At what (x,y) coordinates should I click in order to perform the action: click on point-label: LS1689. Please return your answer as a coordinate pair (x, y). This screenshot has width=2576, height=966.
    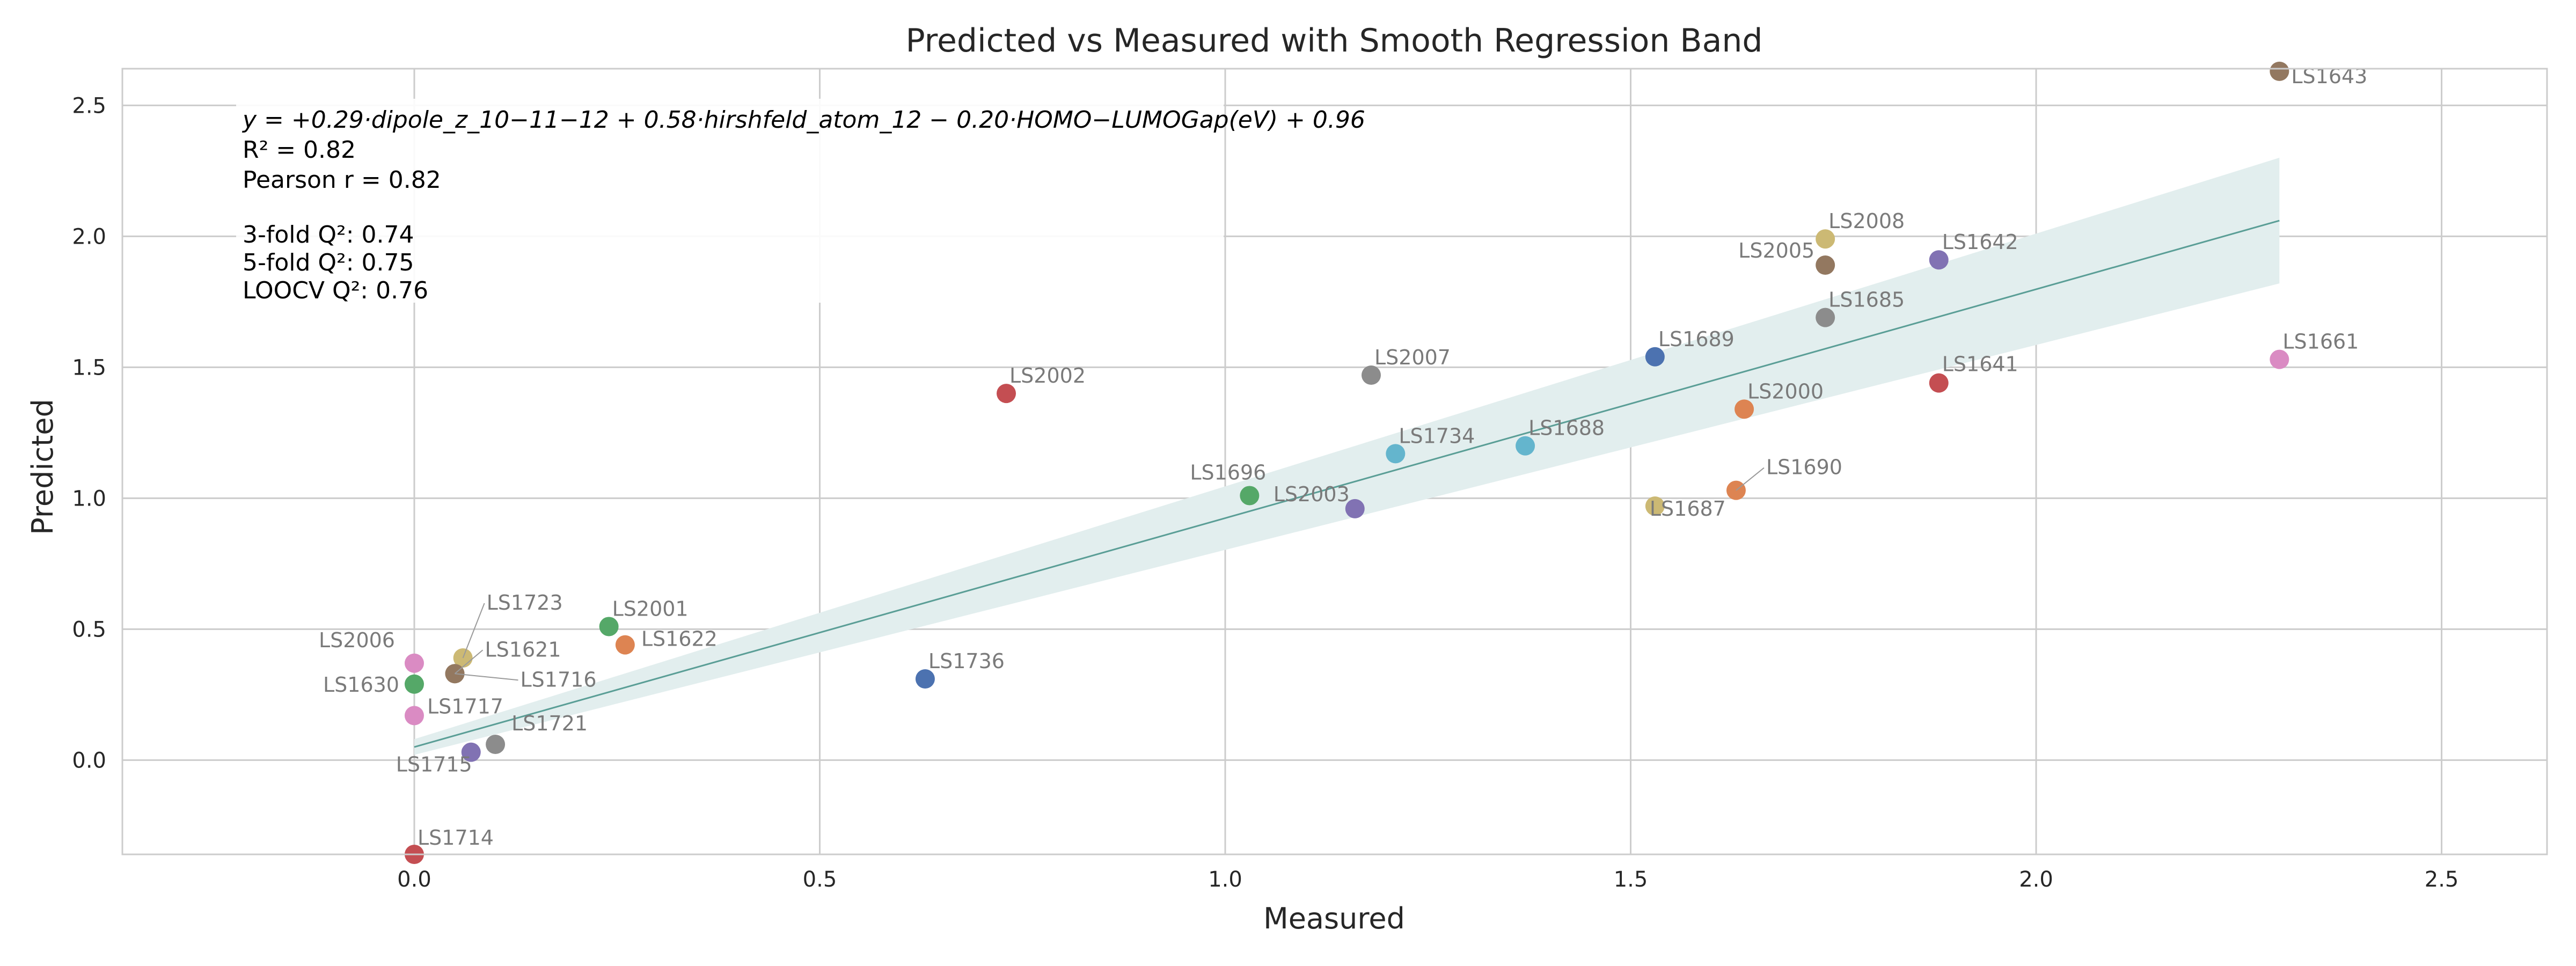
    Looking at the image, I should click on (1696, 339).